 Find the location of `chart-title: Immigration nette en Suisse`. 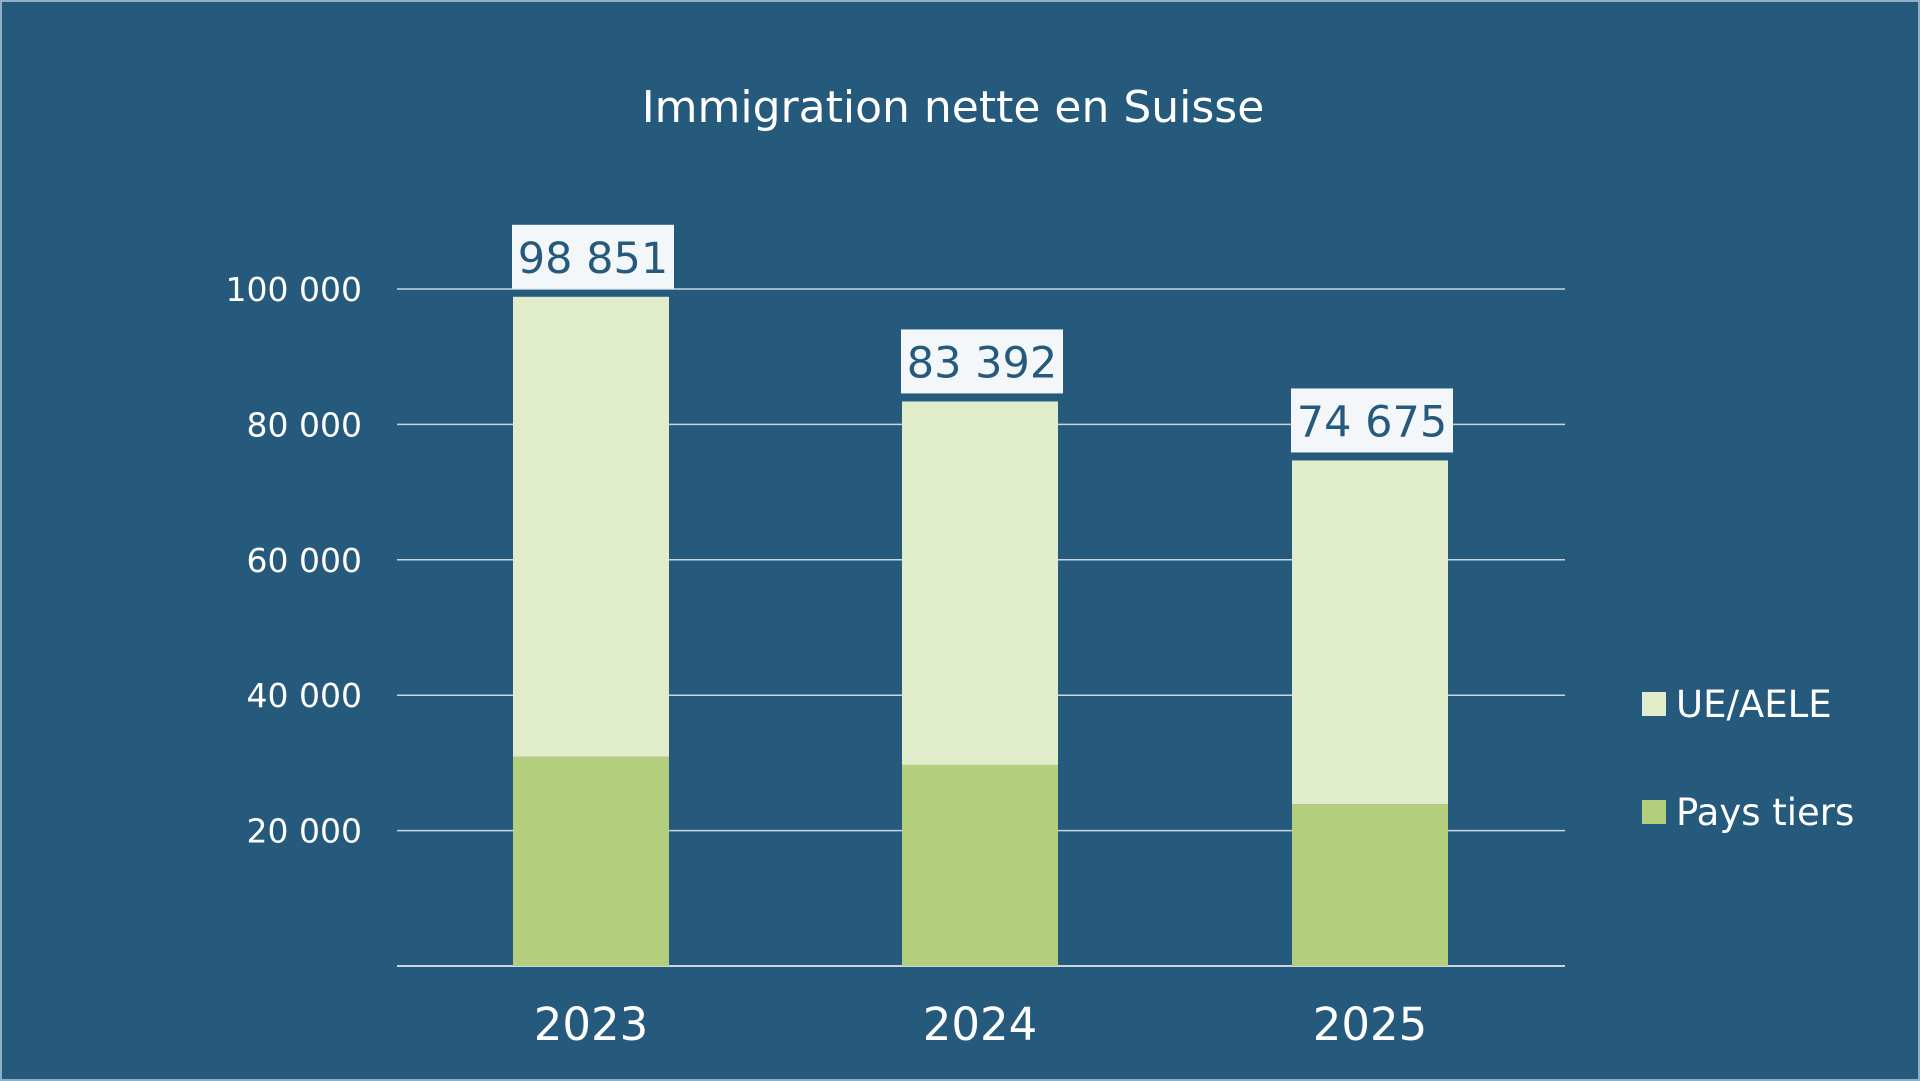

chart-title: Immigration nette en Suisse is located at coordinates (953, 107).